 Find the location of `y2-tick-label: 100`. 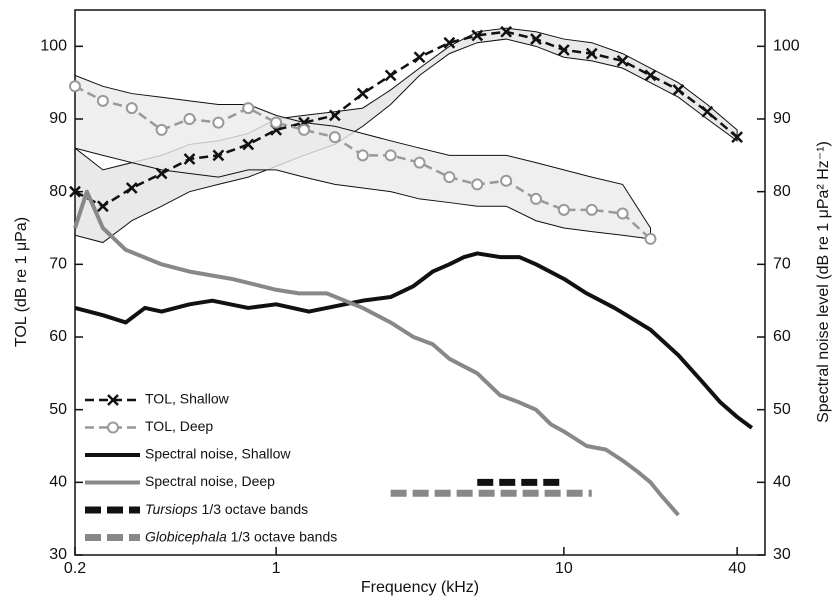

y2-tick-label: 100 is located at coordinates (786, 46).